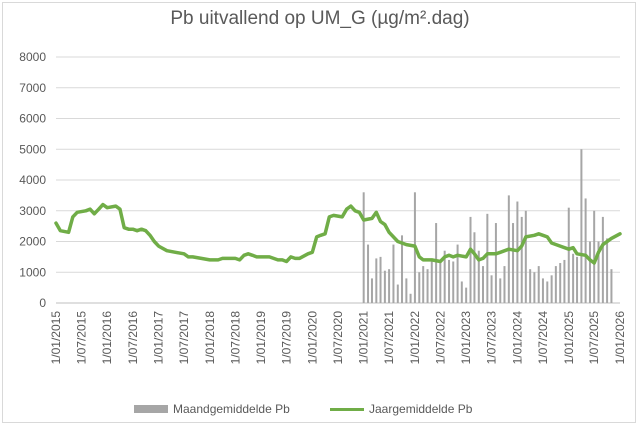 This screenshot has width=640, height=427. I want to click on x-tick-label: 1/01/2025, so click(569, 338).